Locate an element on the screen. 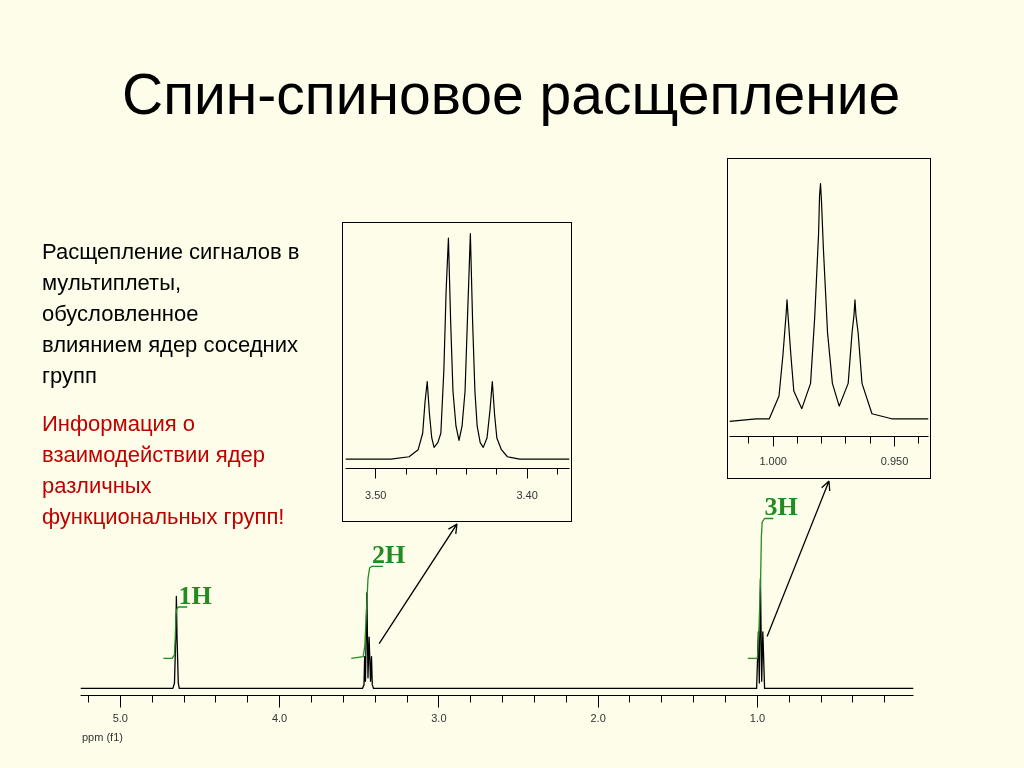 This screenshot has width=1024, height=768. x-tick-label: 3.40 is located at coordinates (527, 494).